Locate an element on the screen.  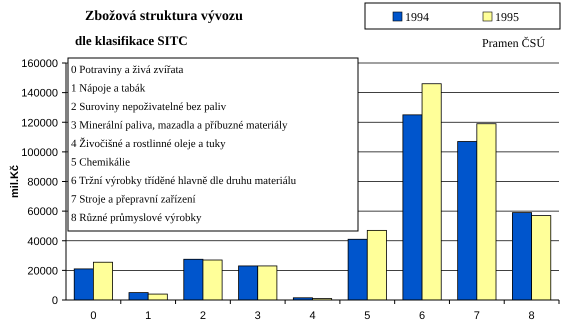
y-tick-label: 80000 is located at coordinates (42, 182).